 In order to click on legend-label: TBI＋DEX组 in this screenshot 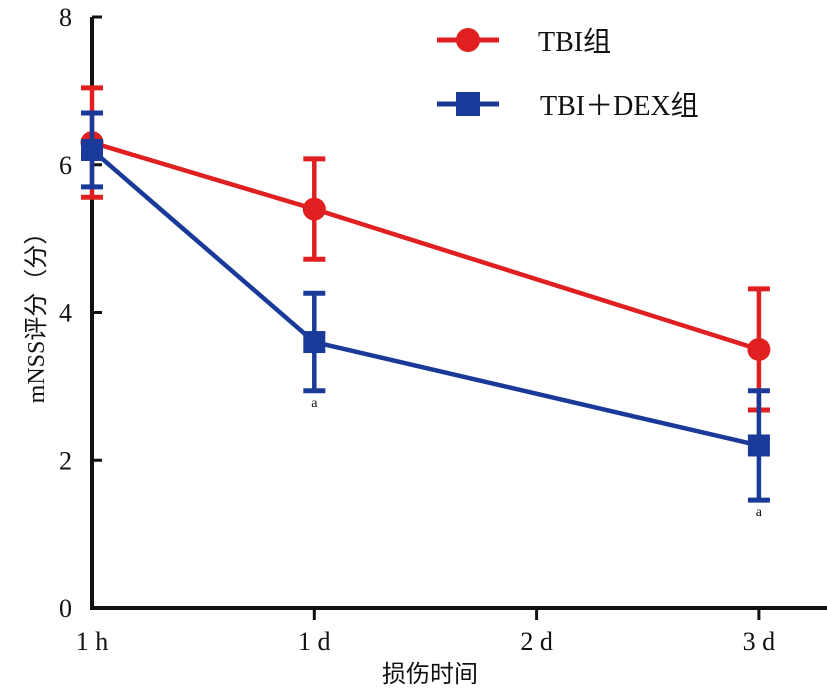, I will do `click(619, 106)`.